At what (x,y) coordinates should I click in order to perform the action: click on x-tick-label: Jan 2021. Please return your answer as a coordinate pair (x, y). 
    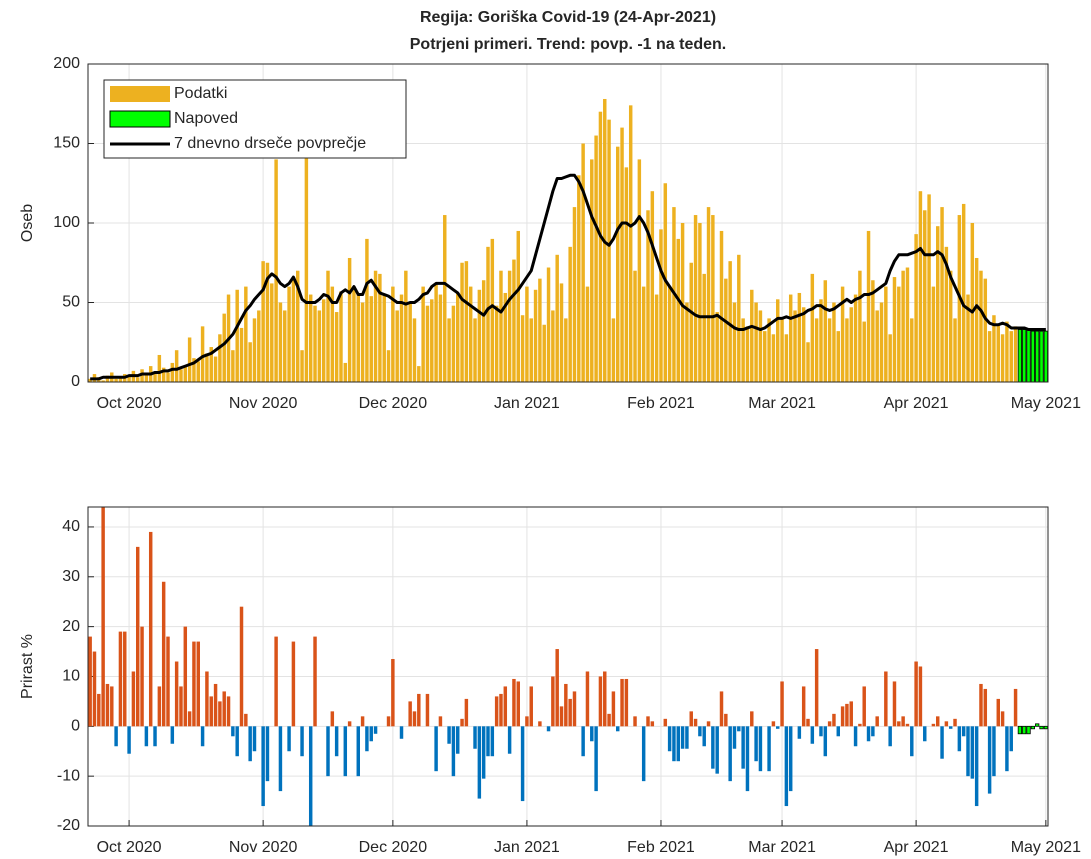
    Looking at the image, I should click on (527, 403).